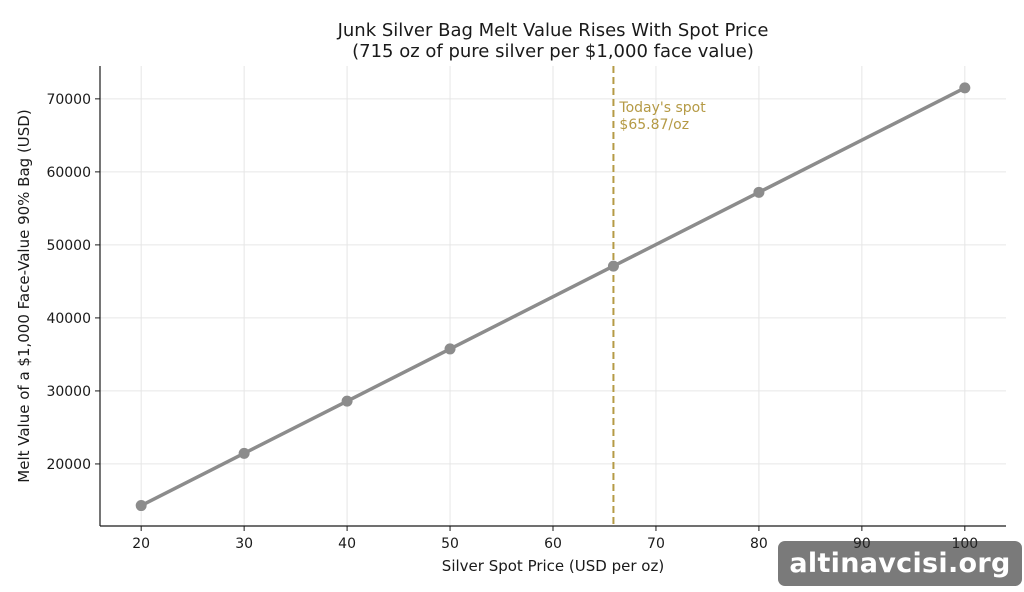 The width and height of the screenshot is (1024, 592). I want to click on spot-annotation: Today's spot $65.87/oz, so click(659, 296).